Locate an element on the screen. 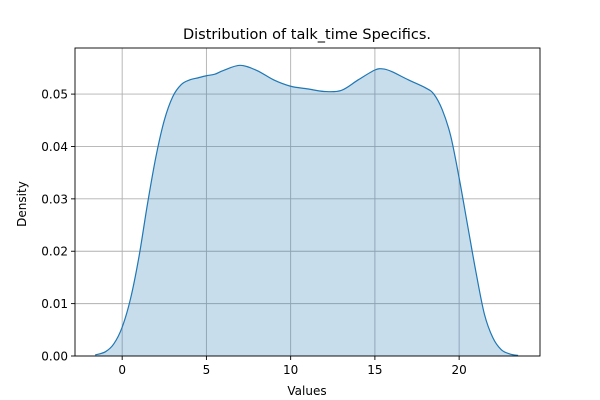 The image size is (600, 400). y-tick-label: 0.02 is located at coordinates (54, 252).